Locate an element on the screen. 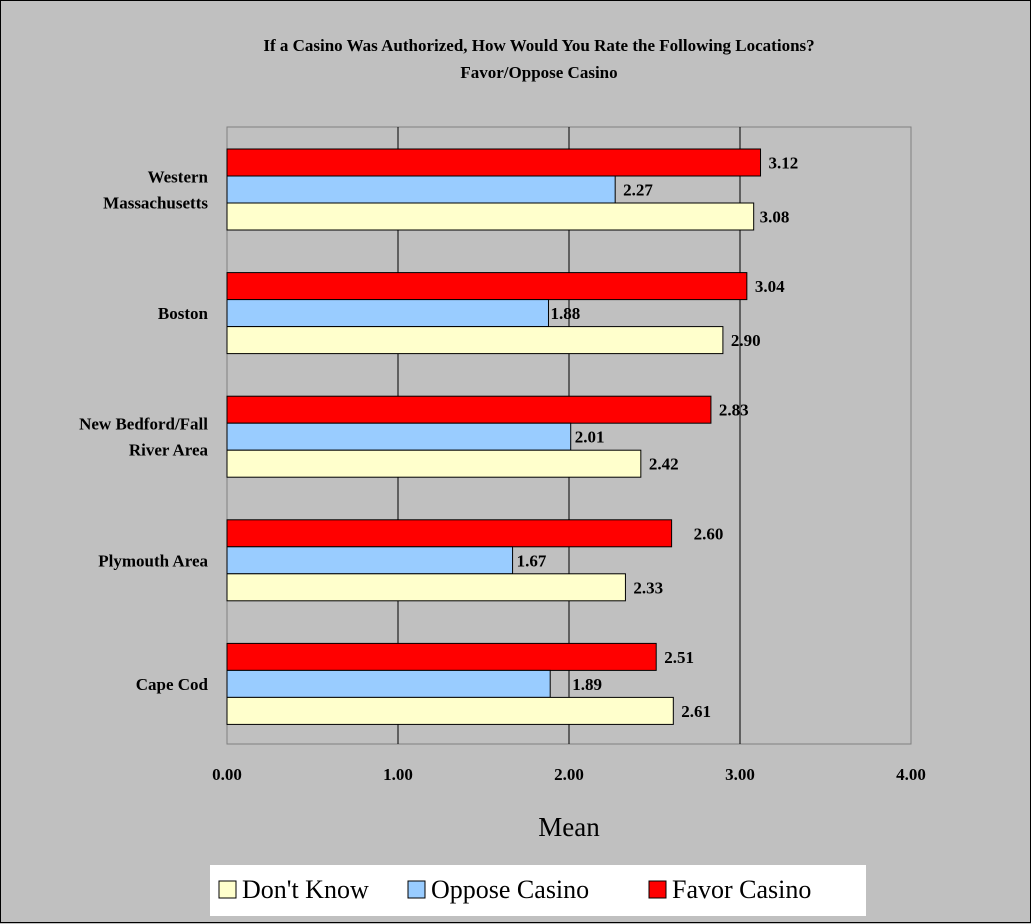 The image size is (1031, 924). legend is located at coordinates (538, 890).